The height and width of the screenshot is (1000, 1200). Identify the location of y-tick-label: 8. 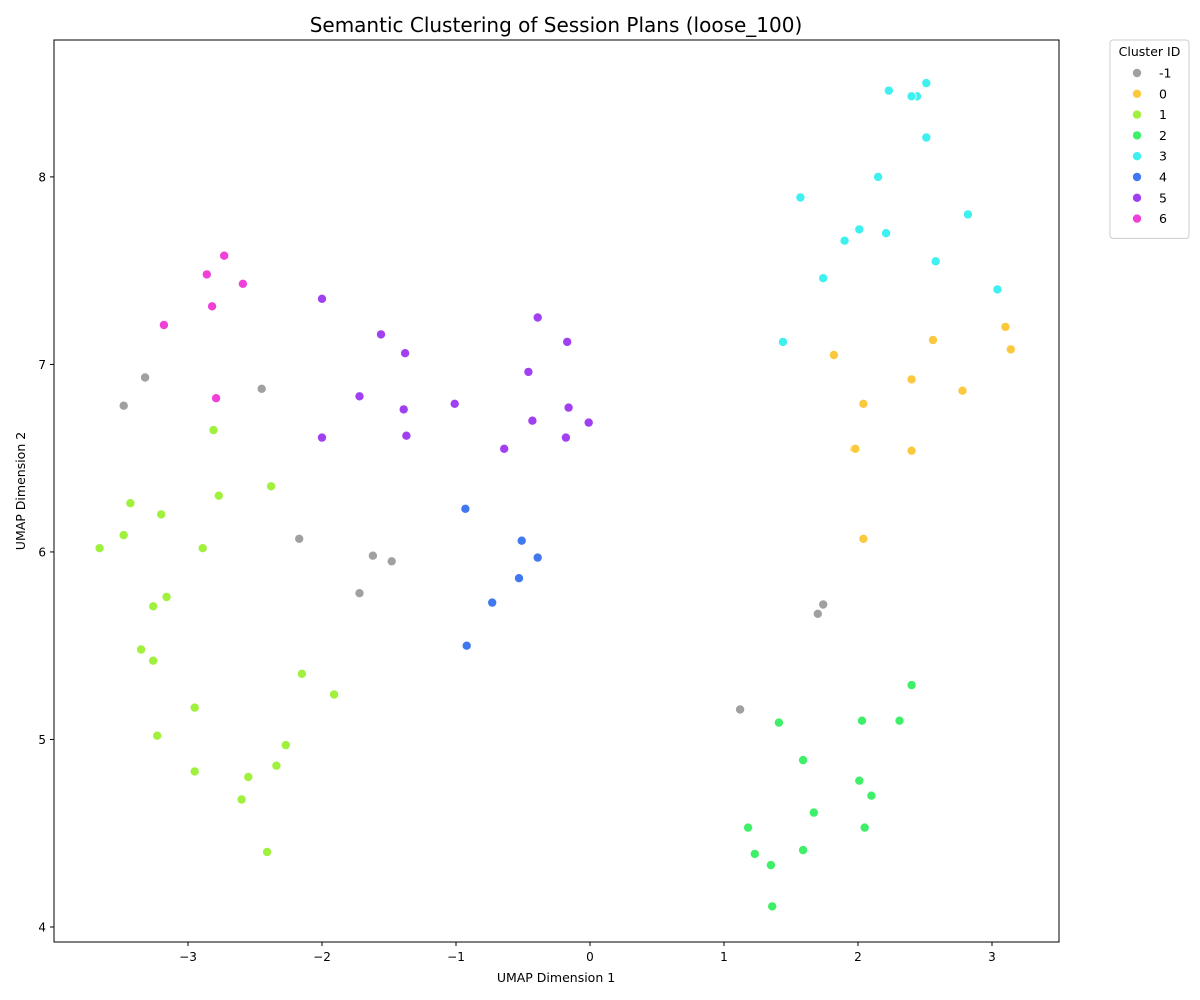
(42, 177).